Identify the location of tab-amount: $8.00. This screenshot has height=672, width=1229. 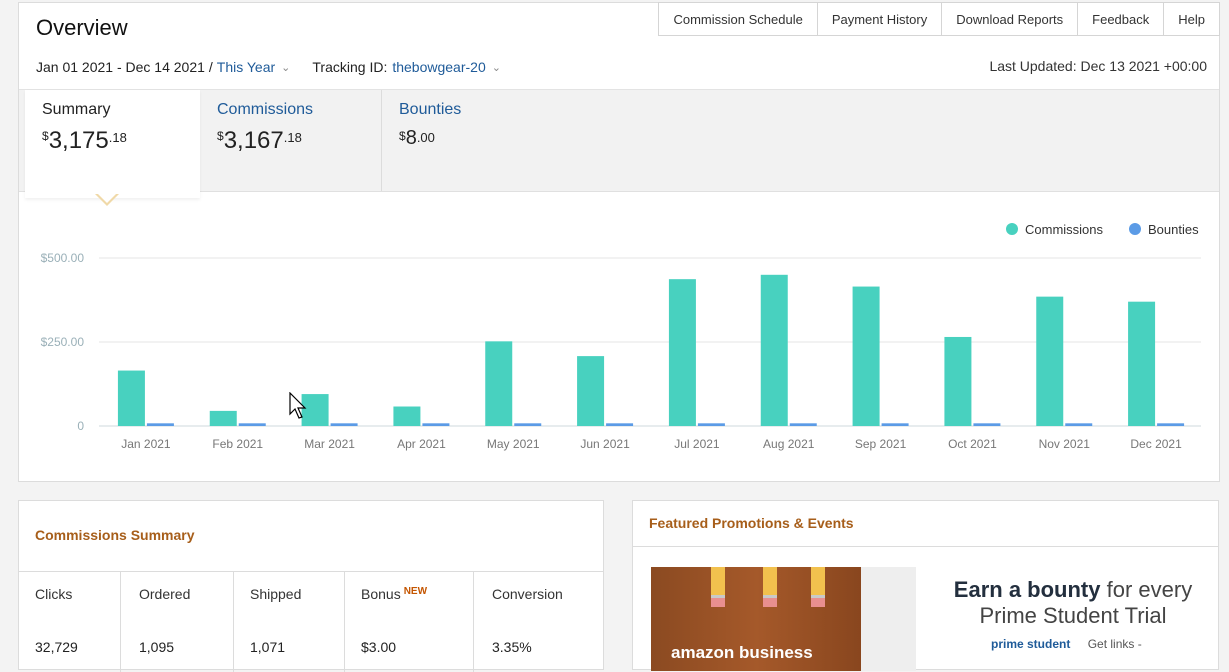
(482, 138).